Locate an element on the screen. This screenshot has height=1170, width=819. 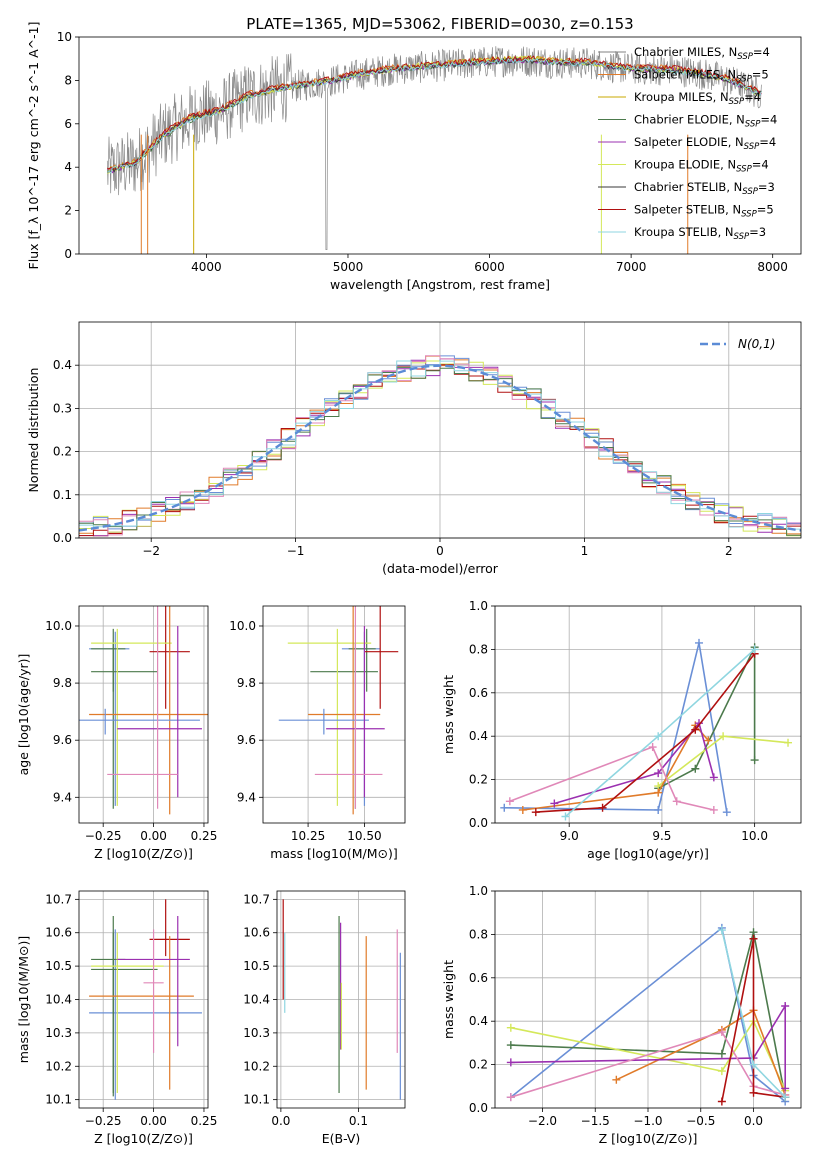
y-tick-label: 2 is located at coordinates (68, 211).